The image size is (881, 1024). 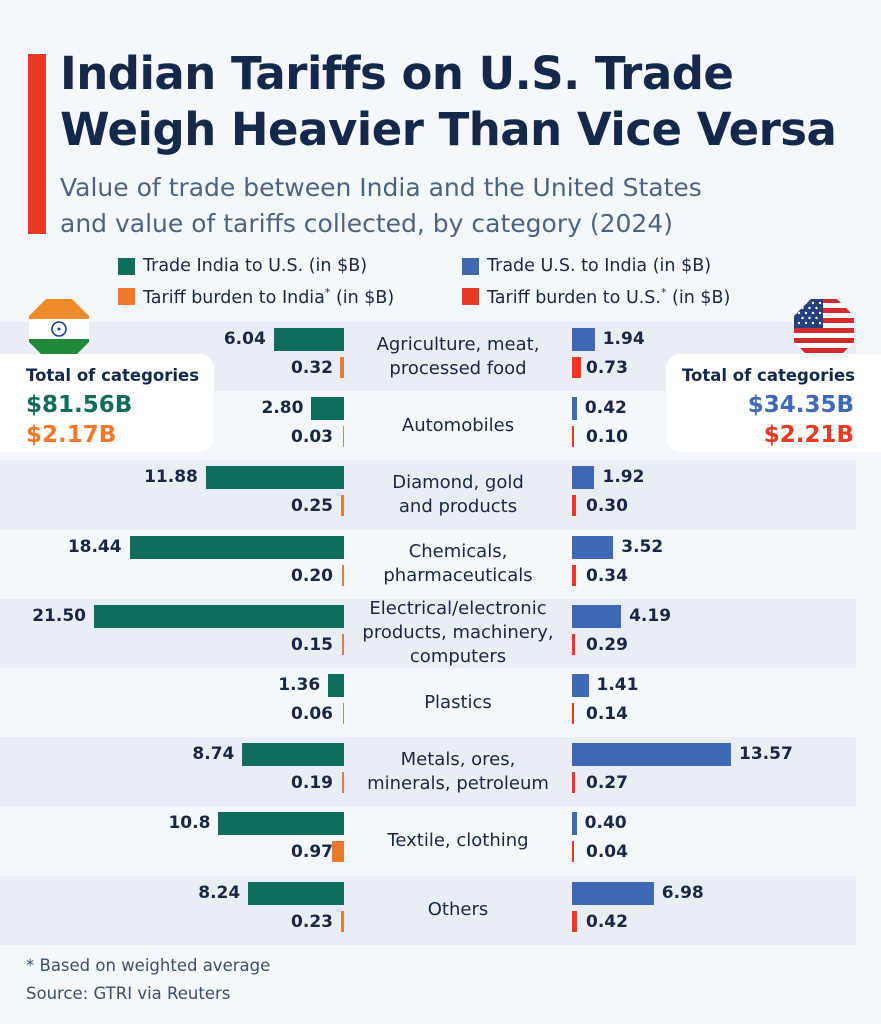 I want to click on category-label-line: computers, so click(x=458, y=657).